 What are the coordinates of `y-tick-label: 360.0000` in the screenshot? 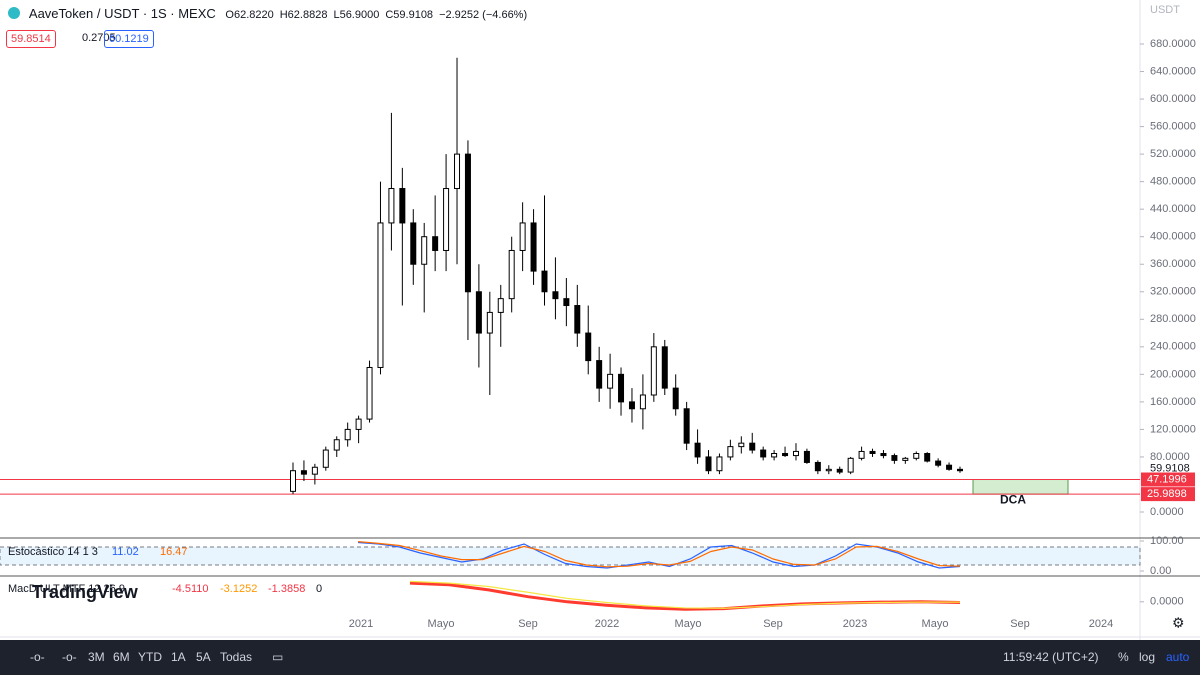 It's located at (1173, 264).